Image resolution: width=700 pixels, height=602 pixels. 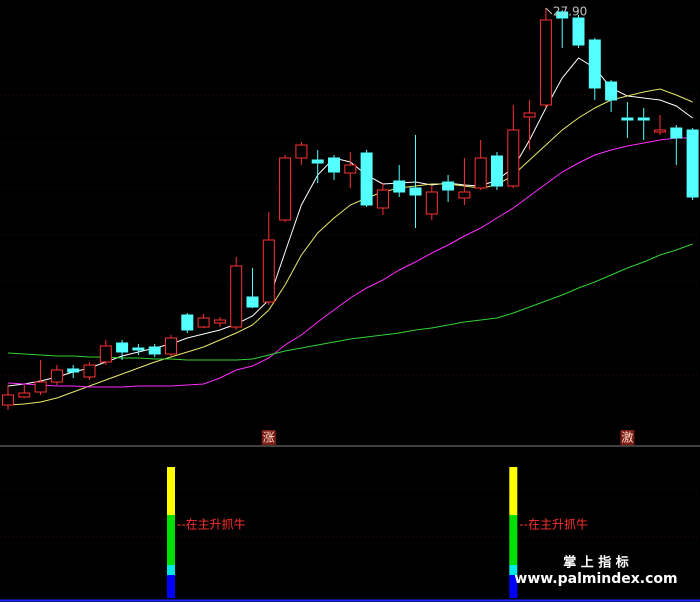 I want to click on watermark-url: www.palmindex.com, so click(x=595, y=579).